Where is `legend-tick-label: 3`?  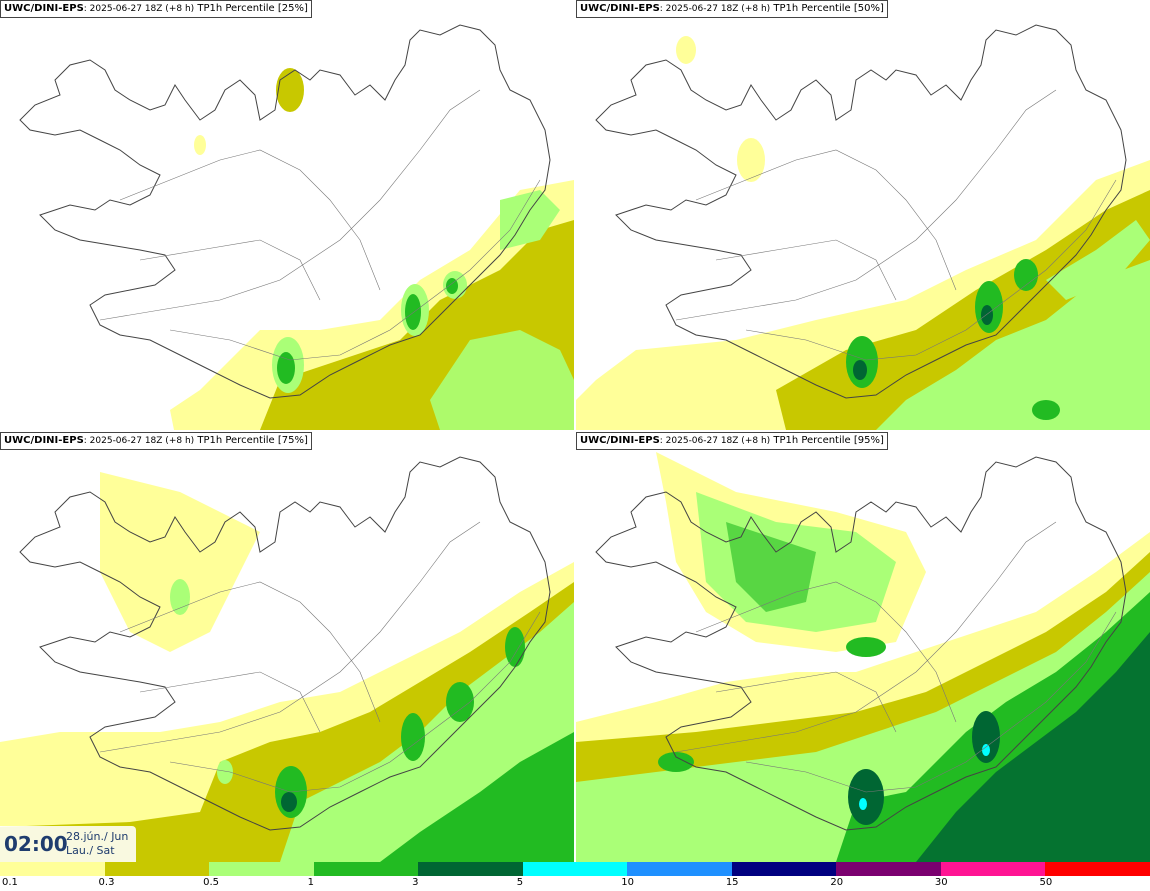 legend-tick-label: 3 is located at coordinates (415, 882).